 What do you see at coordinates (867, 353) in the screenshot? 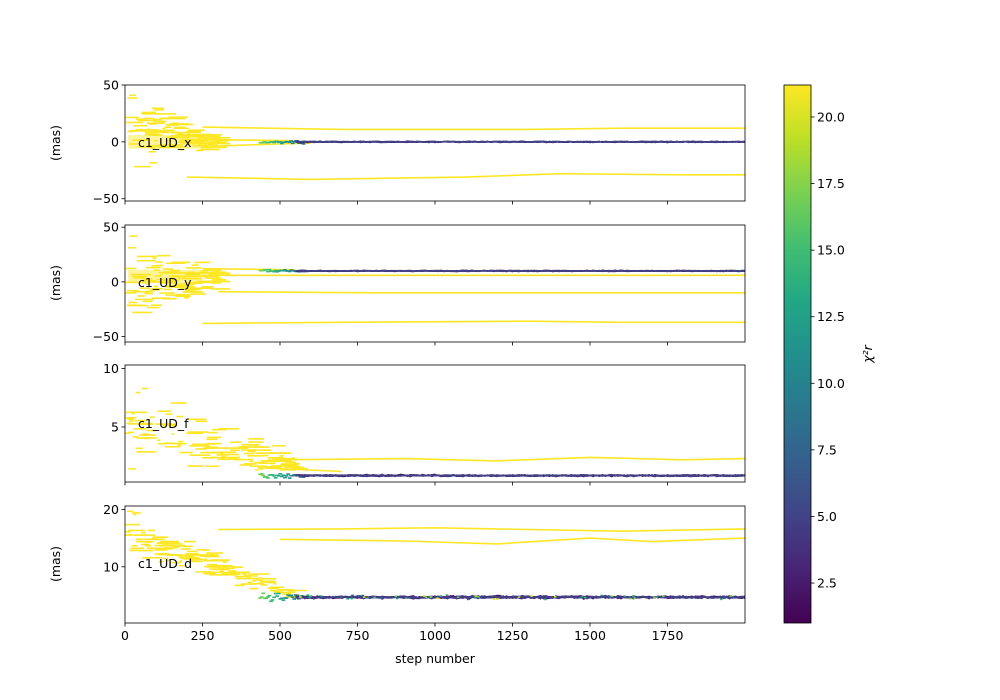
I see `colorbar-label: χ²r` at bounding box center [867, 353].